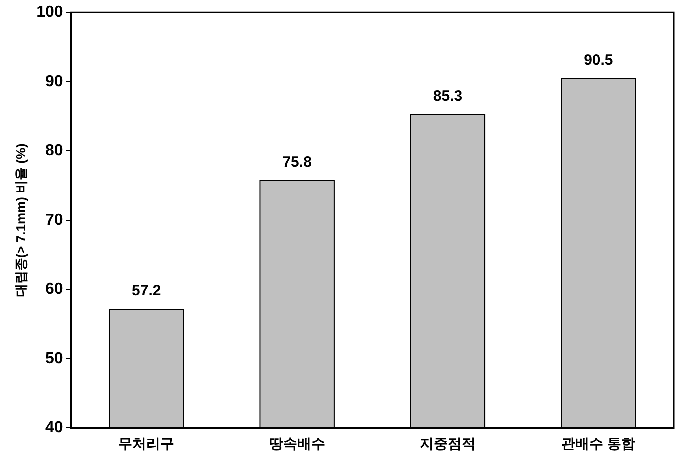  What do you see at coordinates (55, 289) in the screenshot?
I see `y-tick-label: 60` at bounding box center [55, 289].